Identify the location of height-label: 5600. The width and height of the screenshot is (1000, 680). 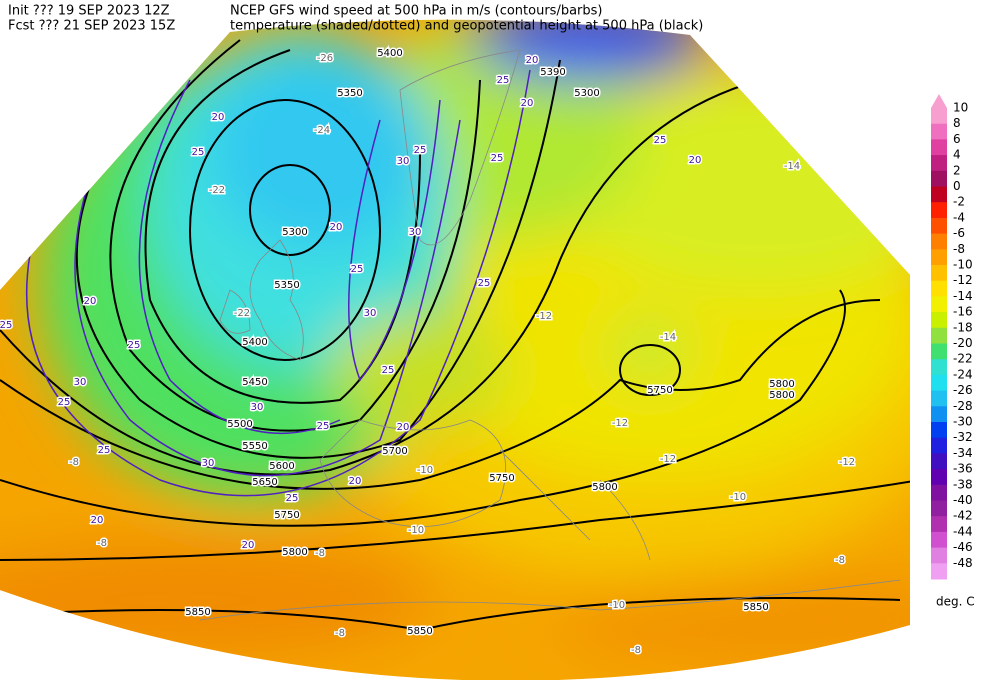
(281, 466).